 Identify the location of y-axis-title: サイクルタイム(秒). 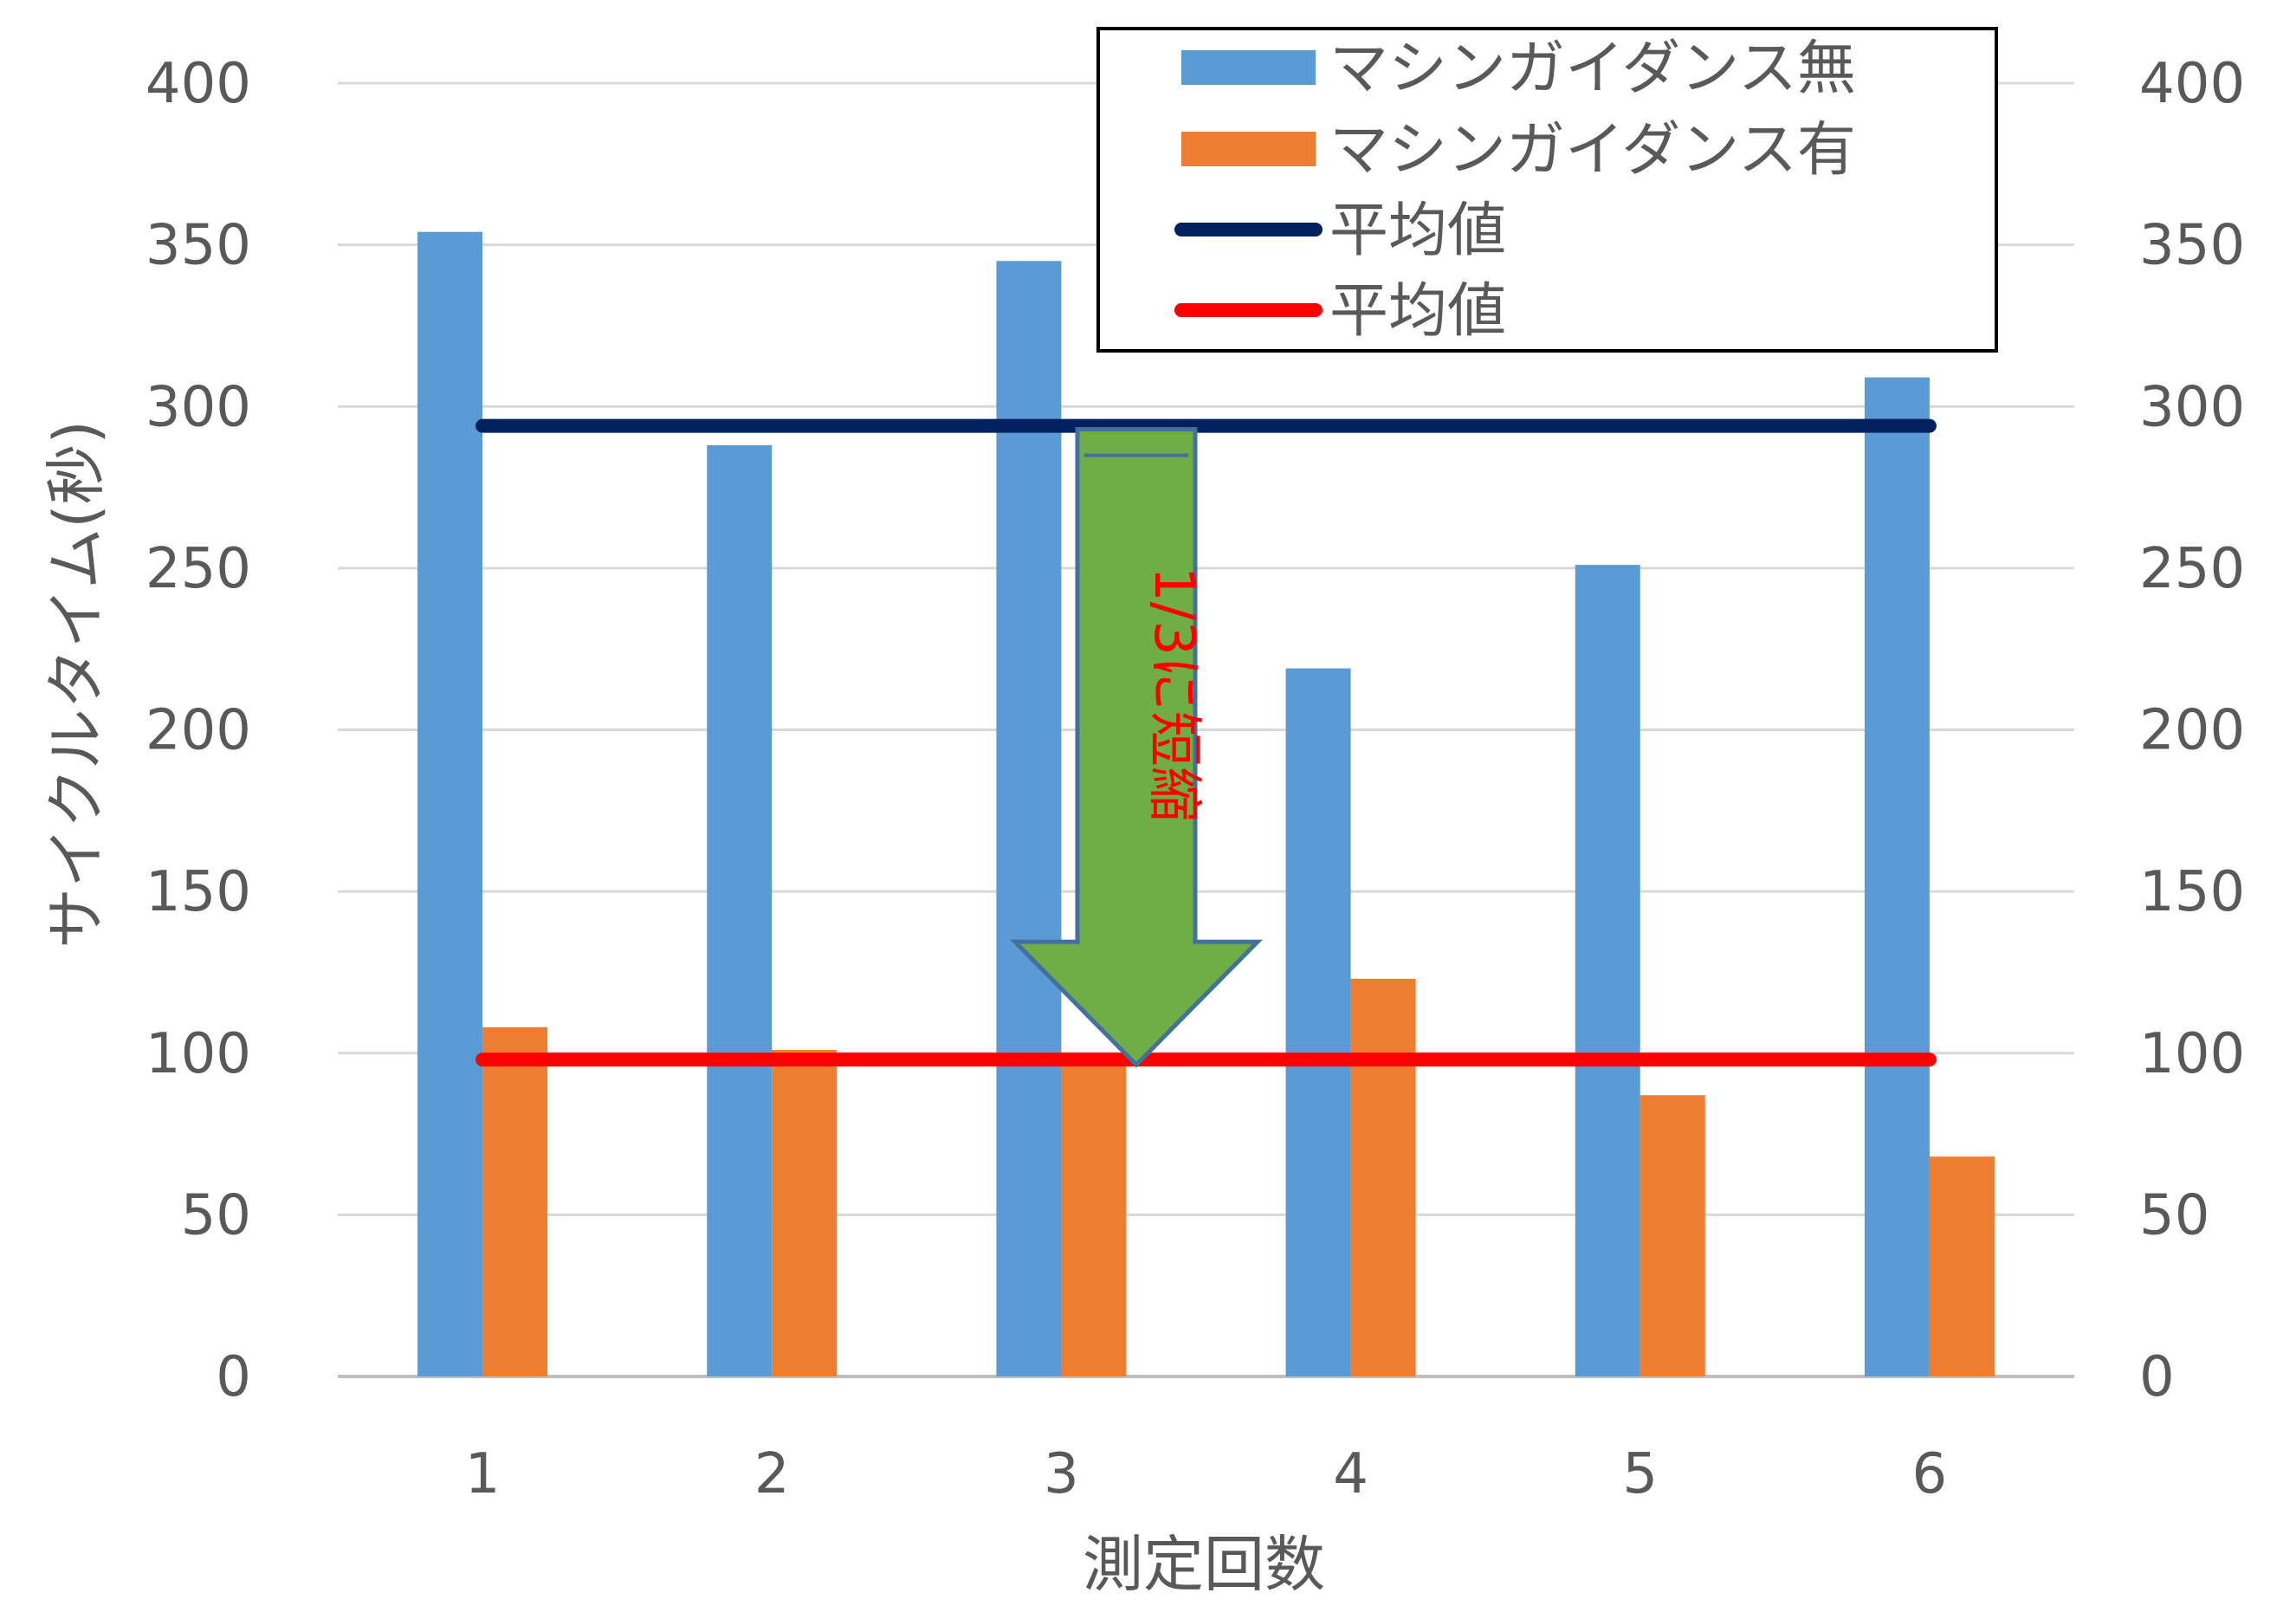
(76, 684).